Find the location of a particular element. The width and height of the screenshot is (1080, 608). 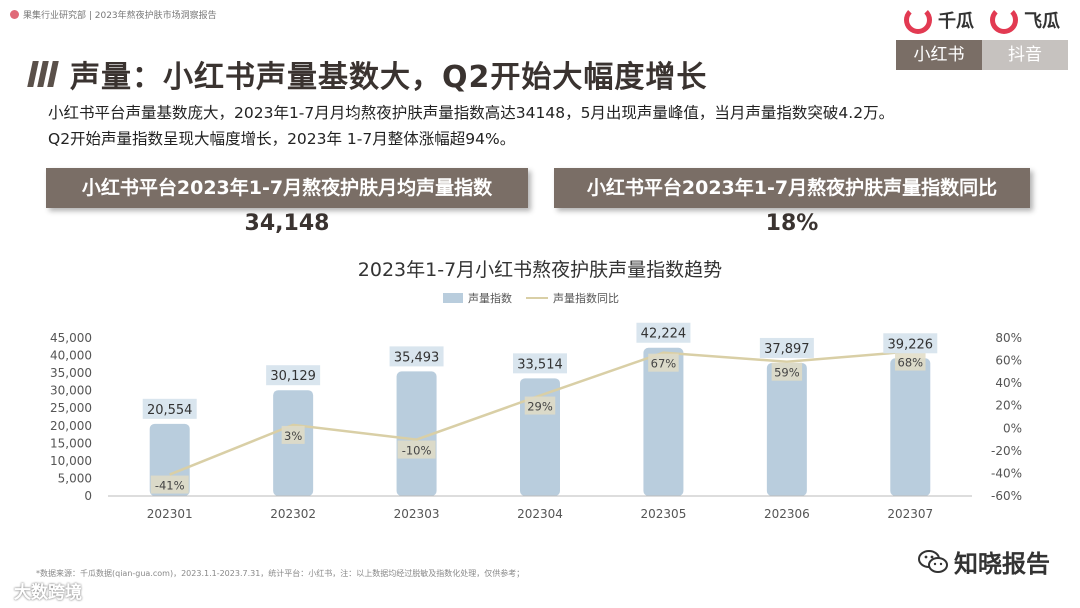

bar-data-label: 35,493 is located at coordinates (417, 357).